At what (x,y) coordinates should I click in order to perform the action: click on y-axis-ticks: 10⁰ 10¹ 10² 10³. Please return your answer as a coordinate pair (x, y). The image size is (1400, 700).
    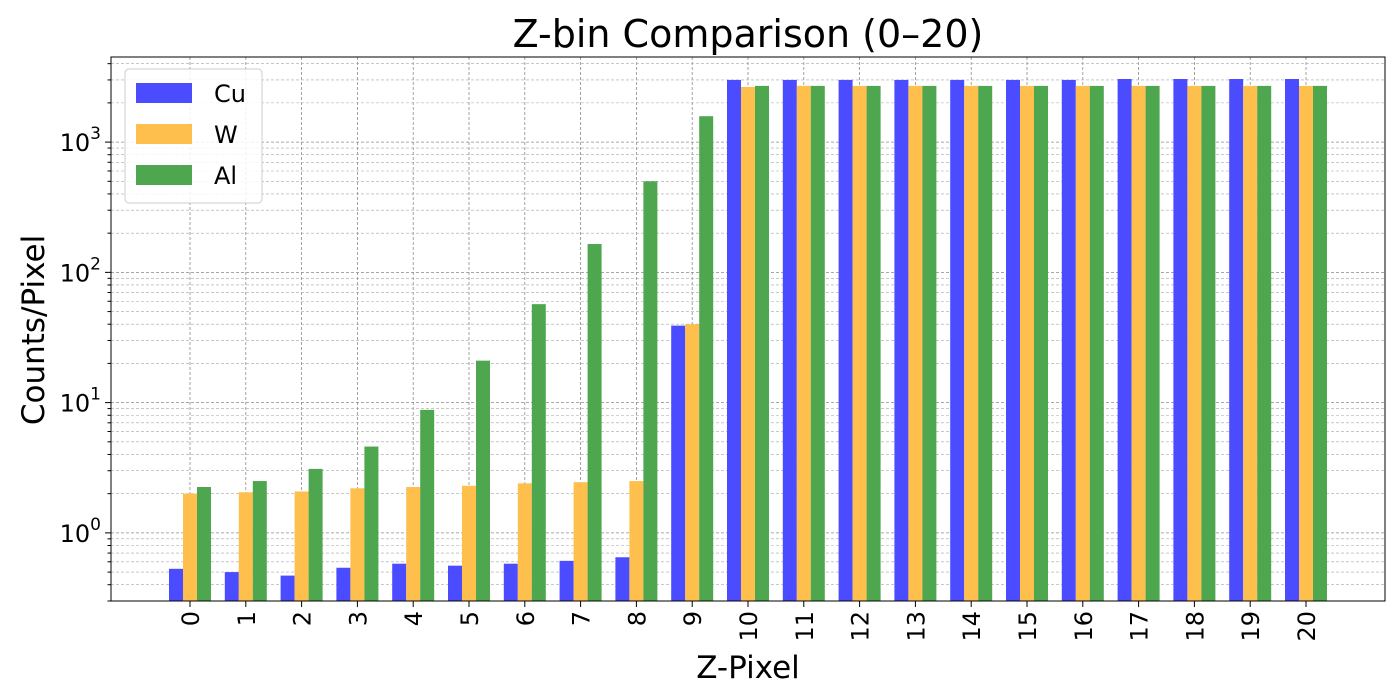
    Looking at the image, I should click on (85, 332).